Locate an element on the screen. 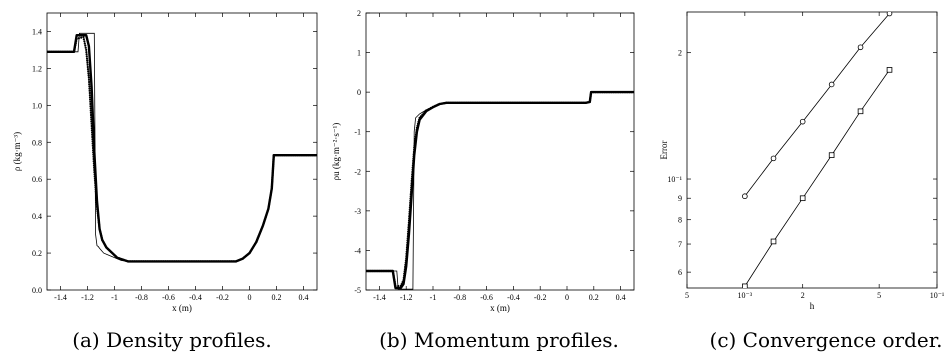  y-tick-label: 6 is located at coordinates (680, 272).